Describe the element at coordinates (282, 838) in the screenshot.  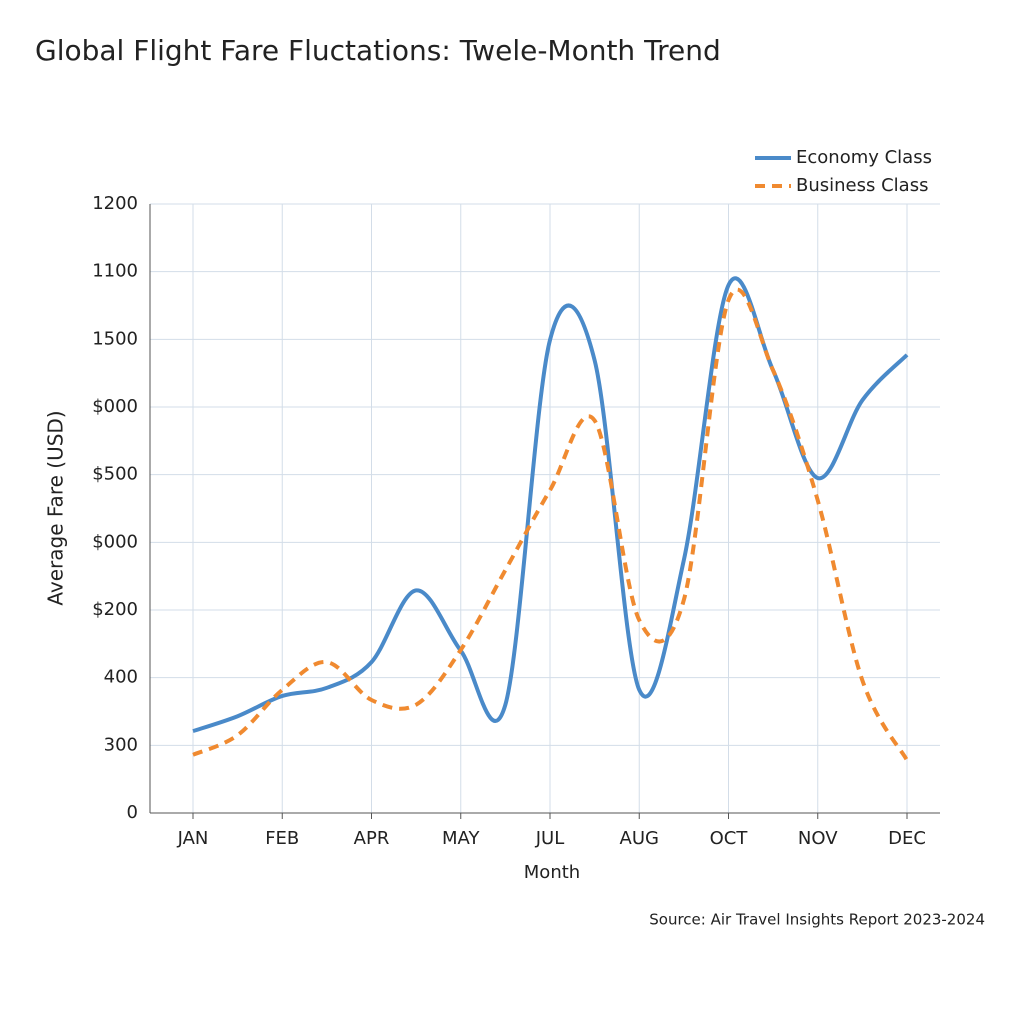
I see `x-tick-label: FEB` at that location.